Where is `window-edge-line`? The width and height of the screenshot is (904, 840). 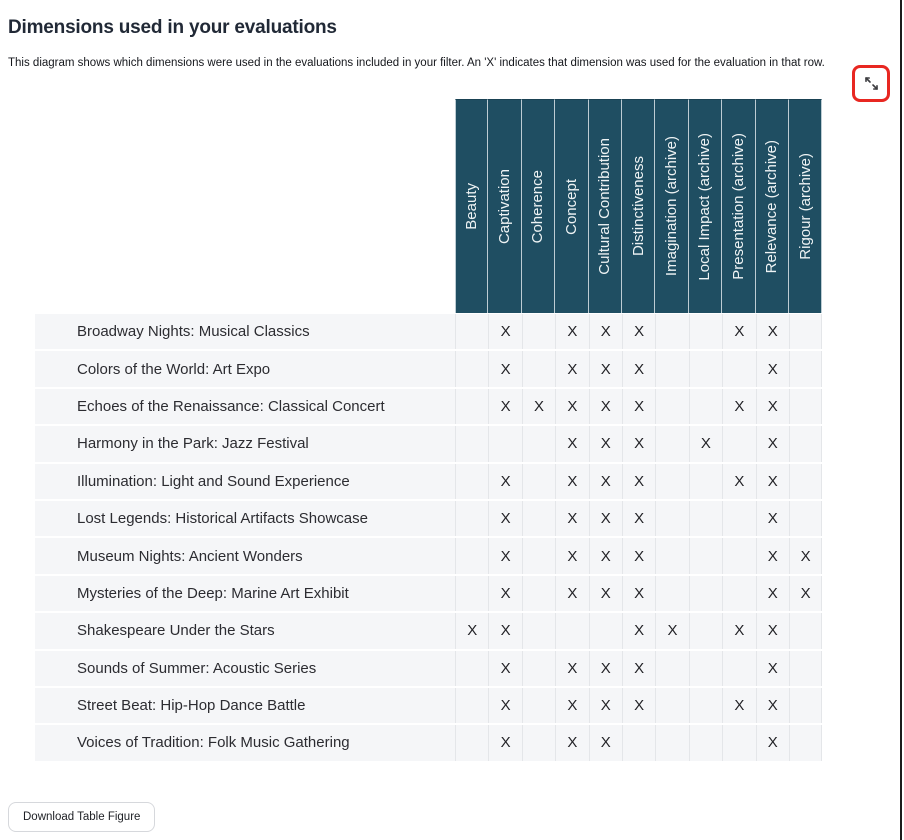
window-edge-line is located at coordinates (901, 420).